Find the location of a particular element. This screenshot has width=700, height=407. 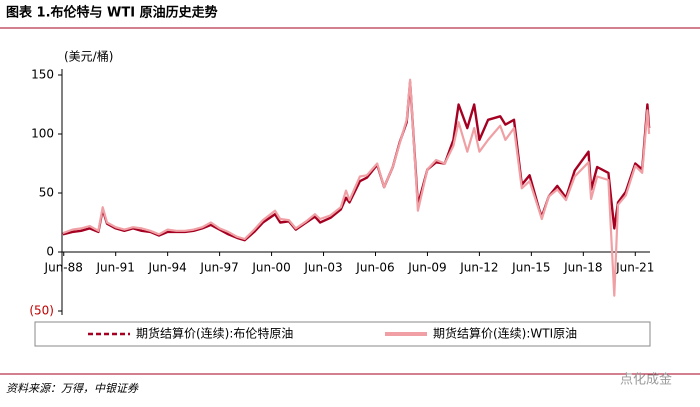

x-tick-label: Jun-88 is located at coordinates (63, 268).